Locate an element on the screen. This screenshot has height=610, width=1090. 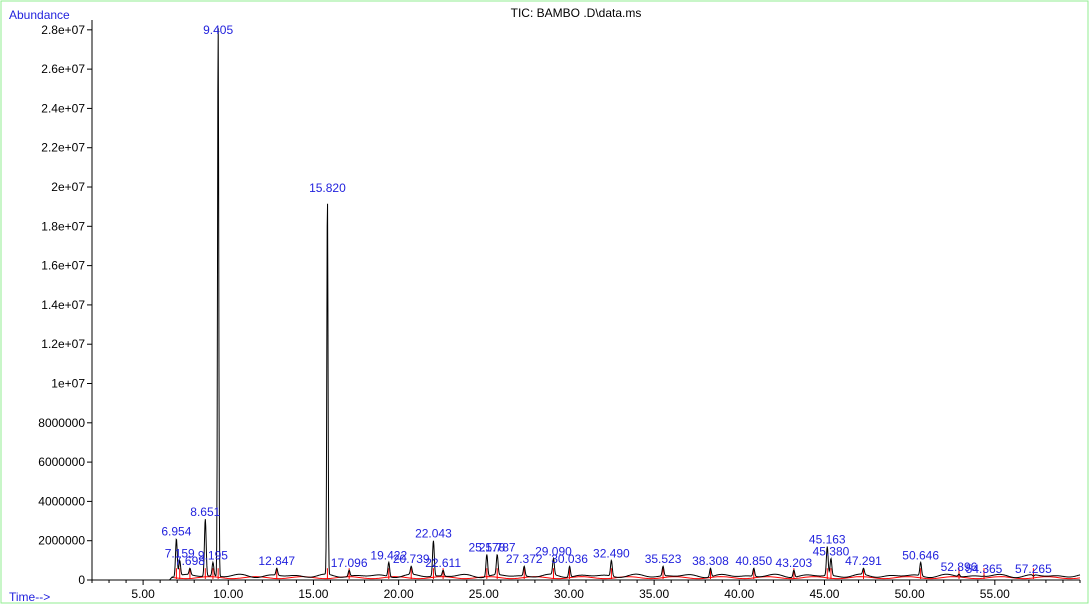
peak-label: 7.698 is located at coordinates (190, 561).